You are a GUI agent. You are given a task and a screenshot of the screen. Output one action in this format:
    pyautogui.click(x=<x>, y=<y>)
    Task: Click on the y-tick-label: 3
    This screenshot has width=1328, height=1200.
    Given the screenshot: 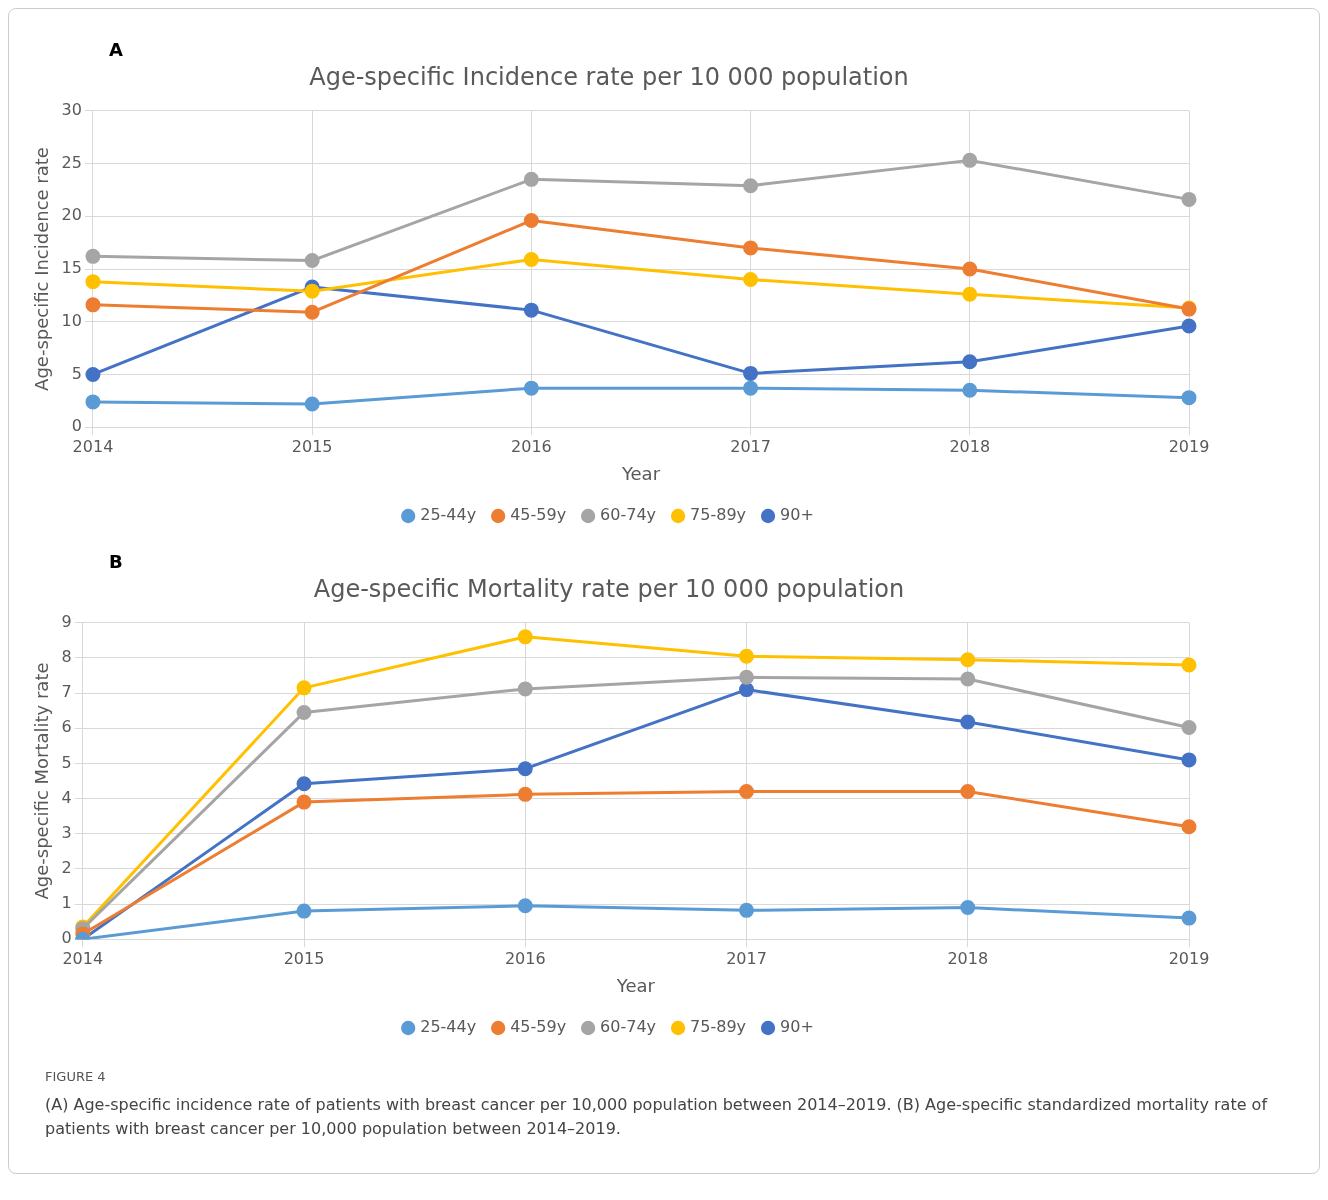 What is the action you would take?
    pyautogui.click(x=66, y=832)
    